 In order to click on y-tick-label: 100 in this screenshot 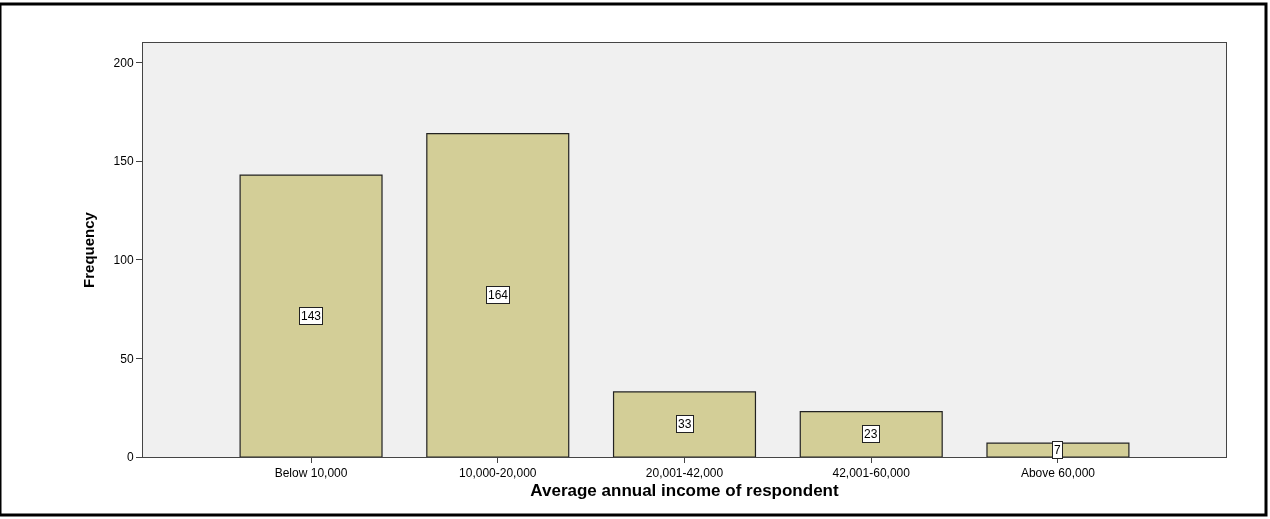, I will do `click(123, 260)`.